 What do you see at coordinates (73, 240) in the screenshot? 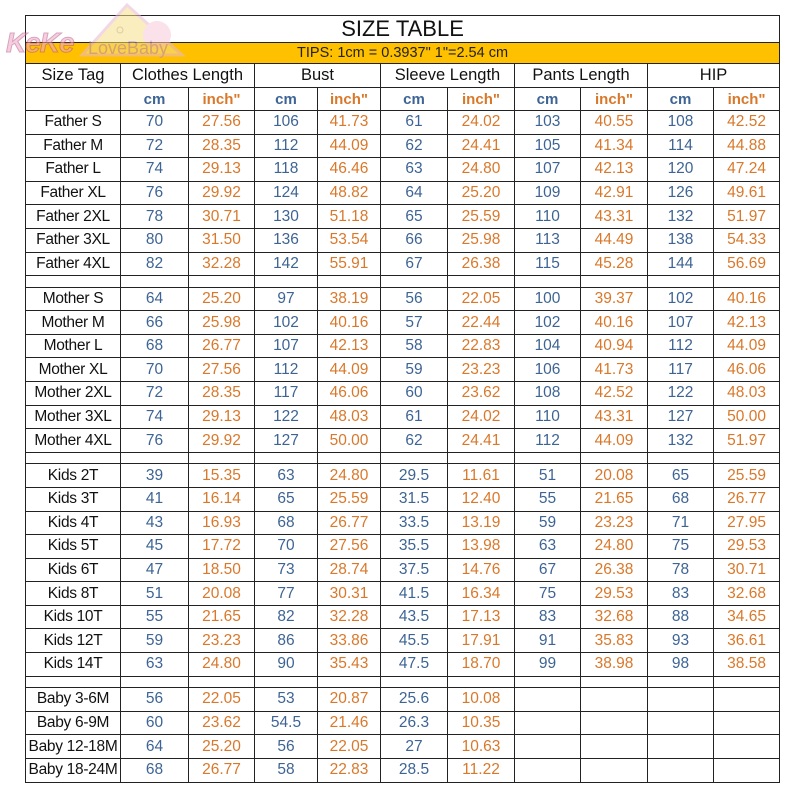
I see `size-tag-cell: Father 3XL` at bounding box center [73, 240].